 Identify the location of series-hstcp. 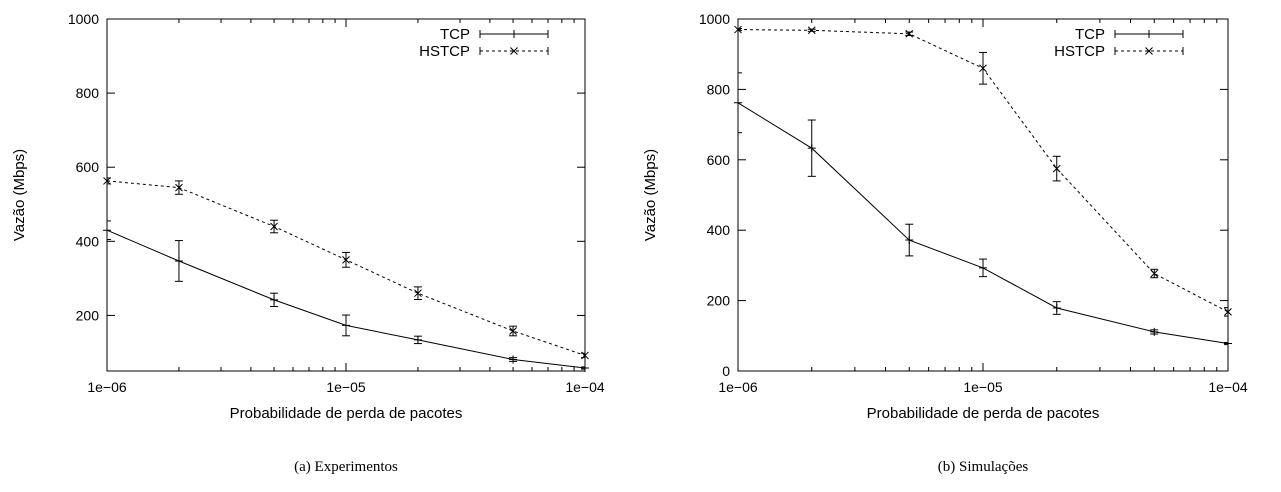
(346, 268).